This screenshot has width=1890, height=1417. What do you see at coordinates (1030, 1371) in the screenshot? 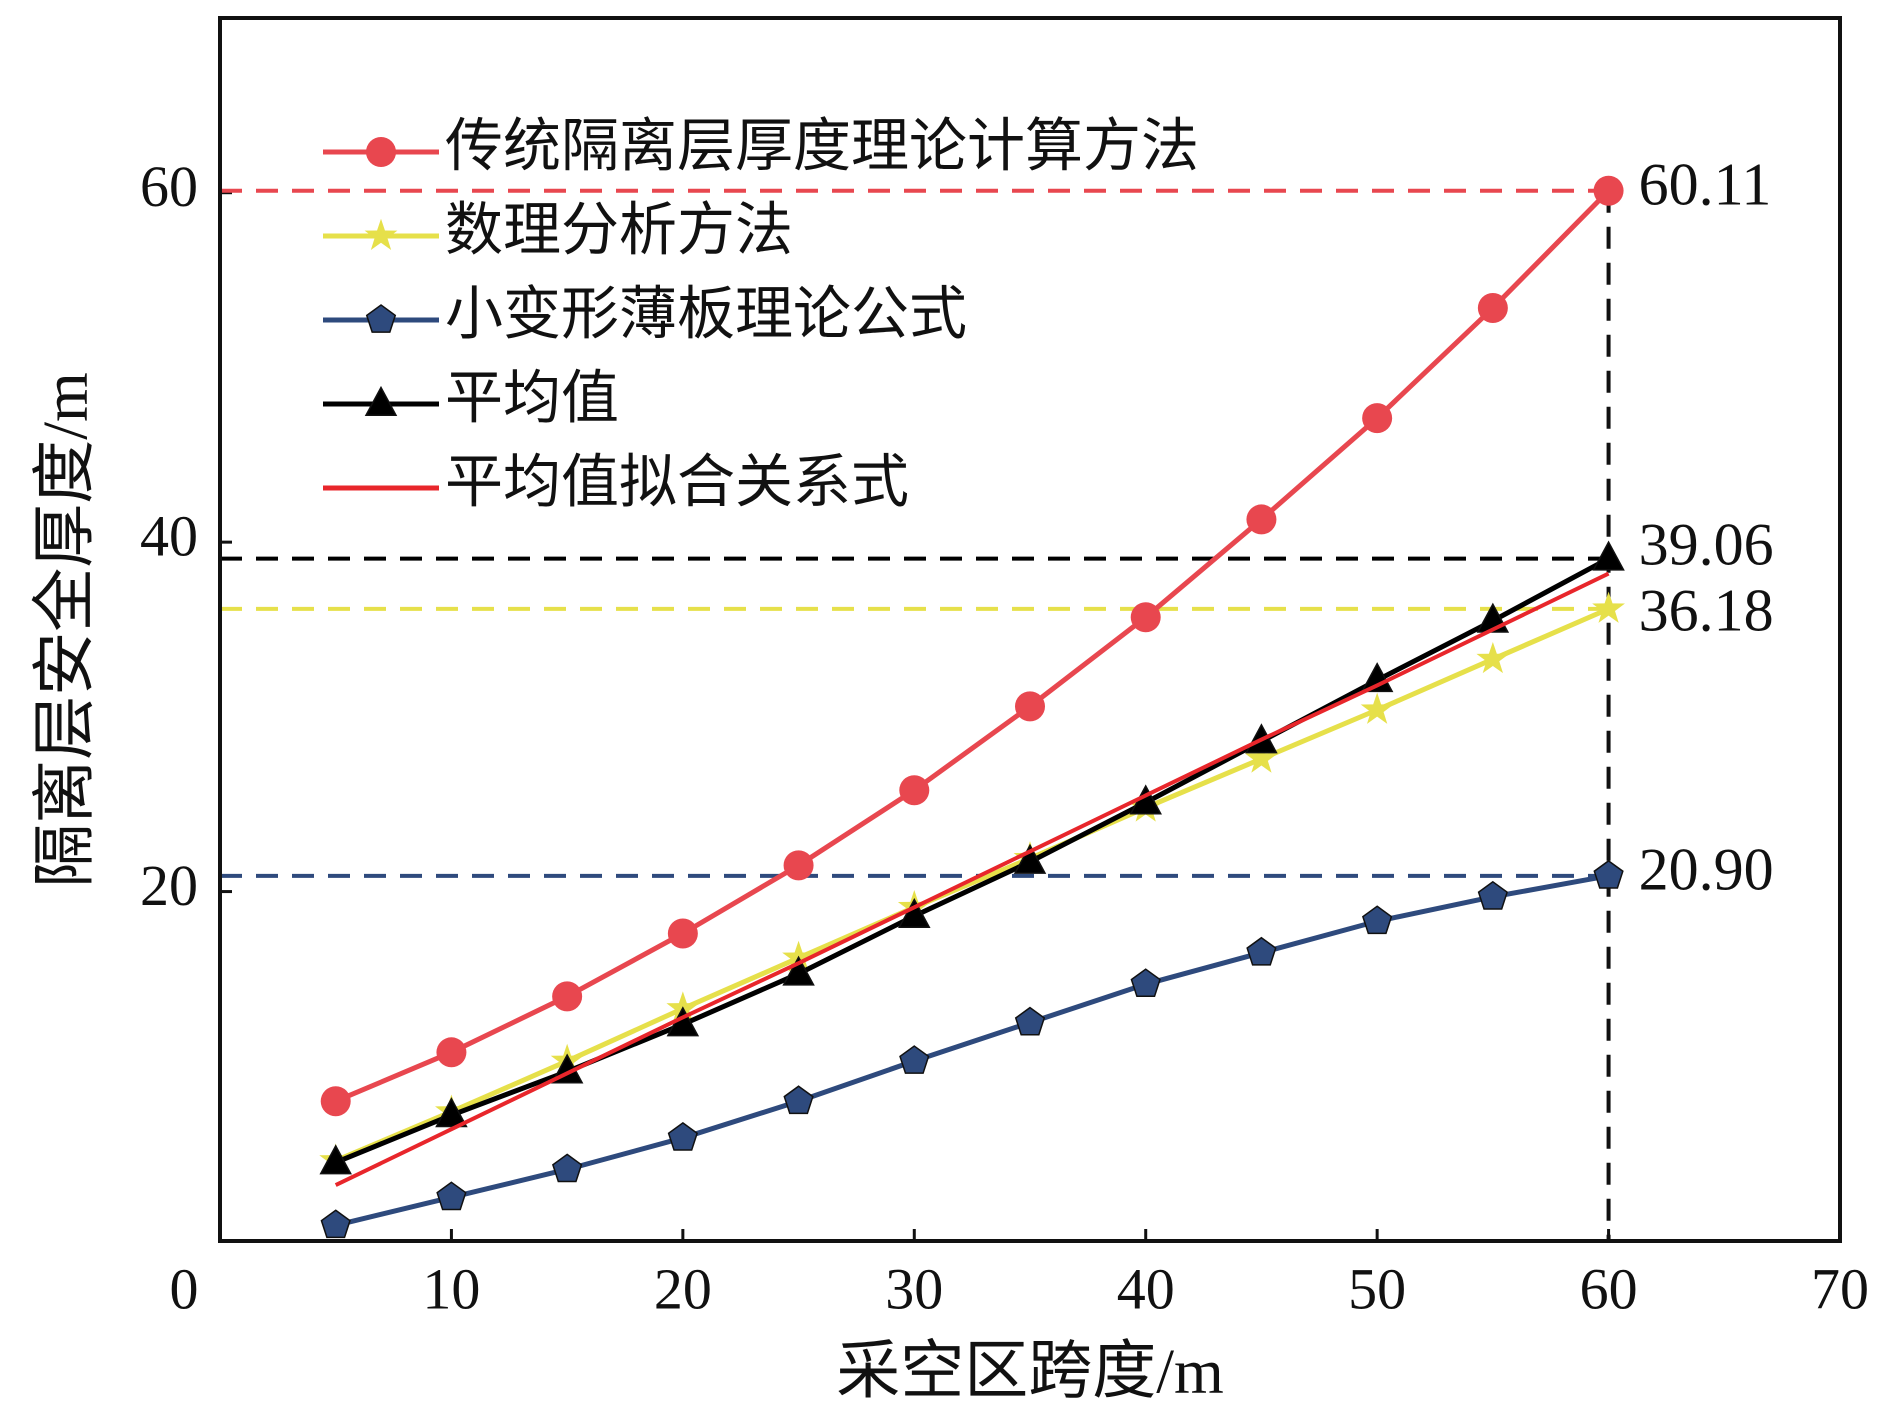
I see `x-axis-title: 采空区跨度/m` at bounding box center [1030, 1371].